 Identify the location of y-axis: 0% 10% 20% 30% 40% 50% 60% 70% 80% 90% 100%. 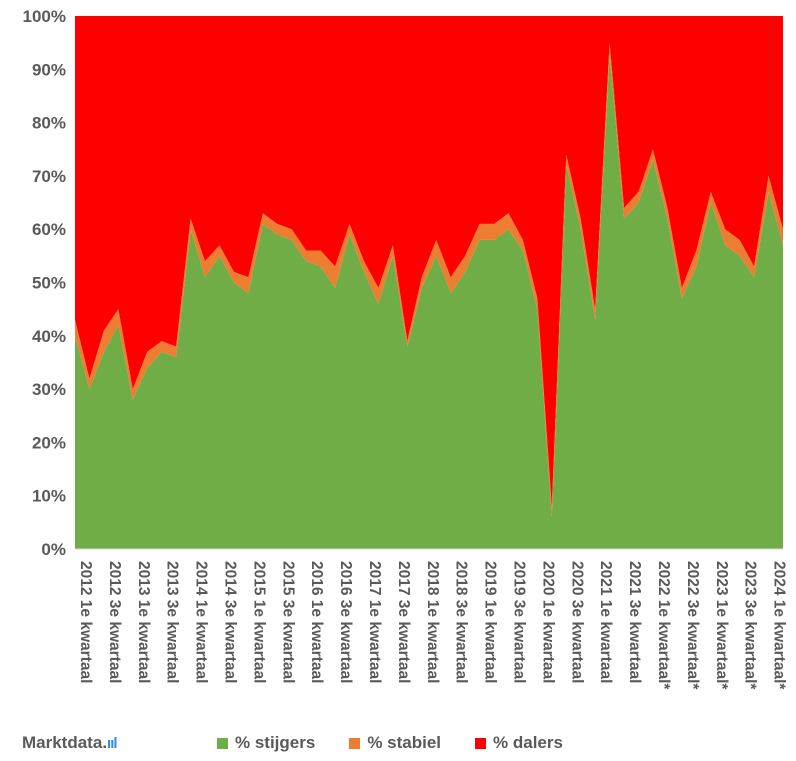
(44, 283).